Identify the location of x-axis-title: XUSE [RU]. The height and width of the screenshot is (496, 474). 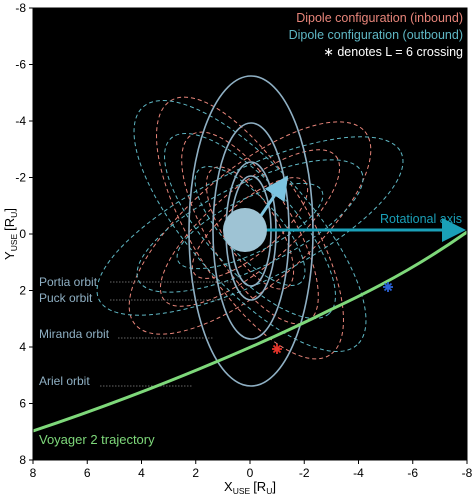
(250, 487).